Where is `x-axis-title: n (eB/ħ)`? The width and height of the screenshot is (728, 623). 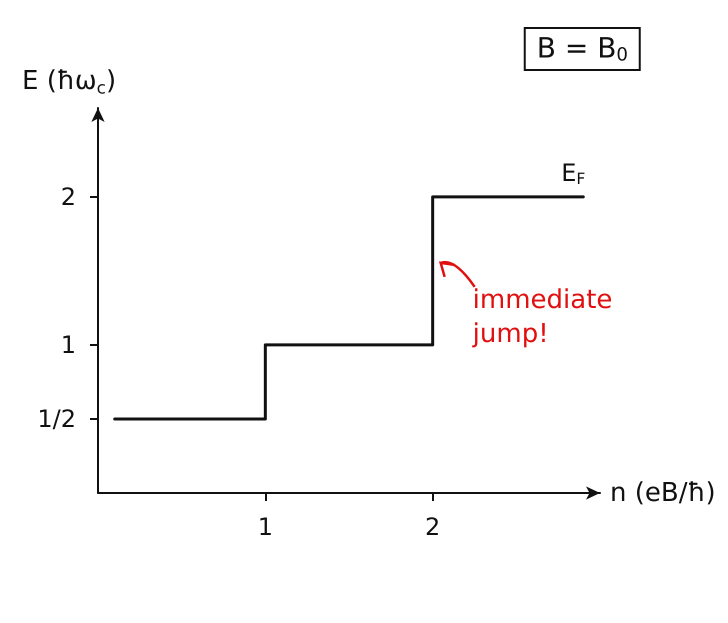
x-axis-title: n (eB/ħ) is located at coordinates (663, 493).